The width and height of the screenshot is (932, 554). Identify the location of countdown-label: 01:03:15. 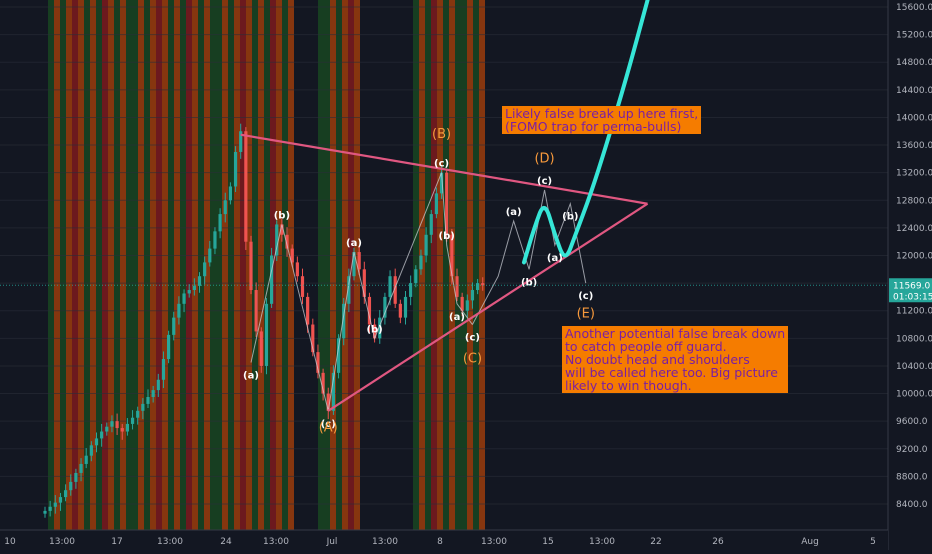
(912, 297).